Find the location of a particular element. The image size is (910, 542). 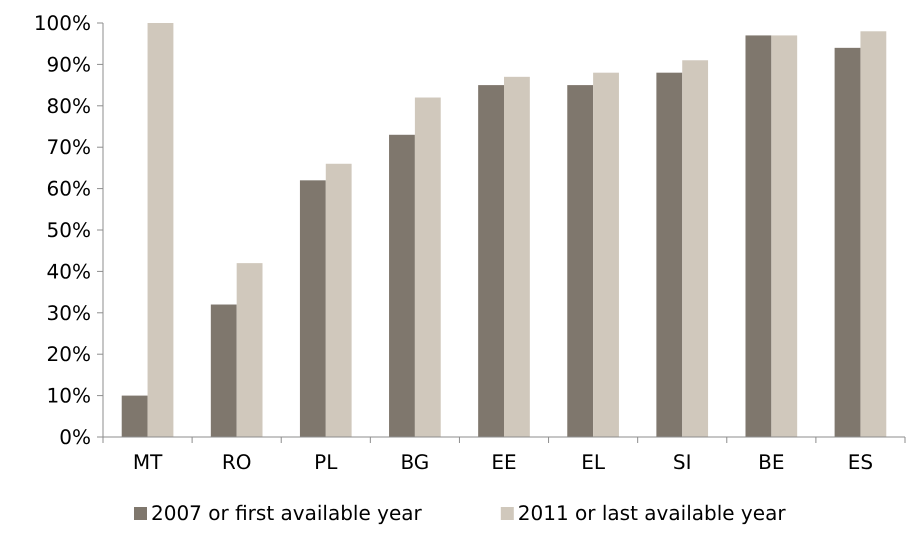

x-tick-label: ES is located at coordinates (861, 462).